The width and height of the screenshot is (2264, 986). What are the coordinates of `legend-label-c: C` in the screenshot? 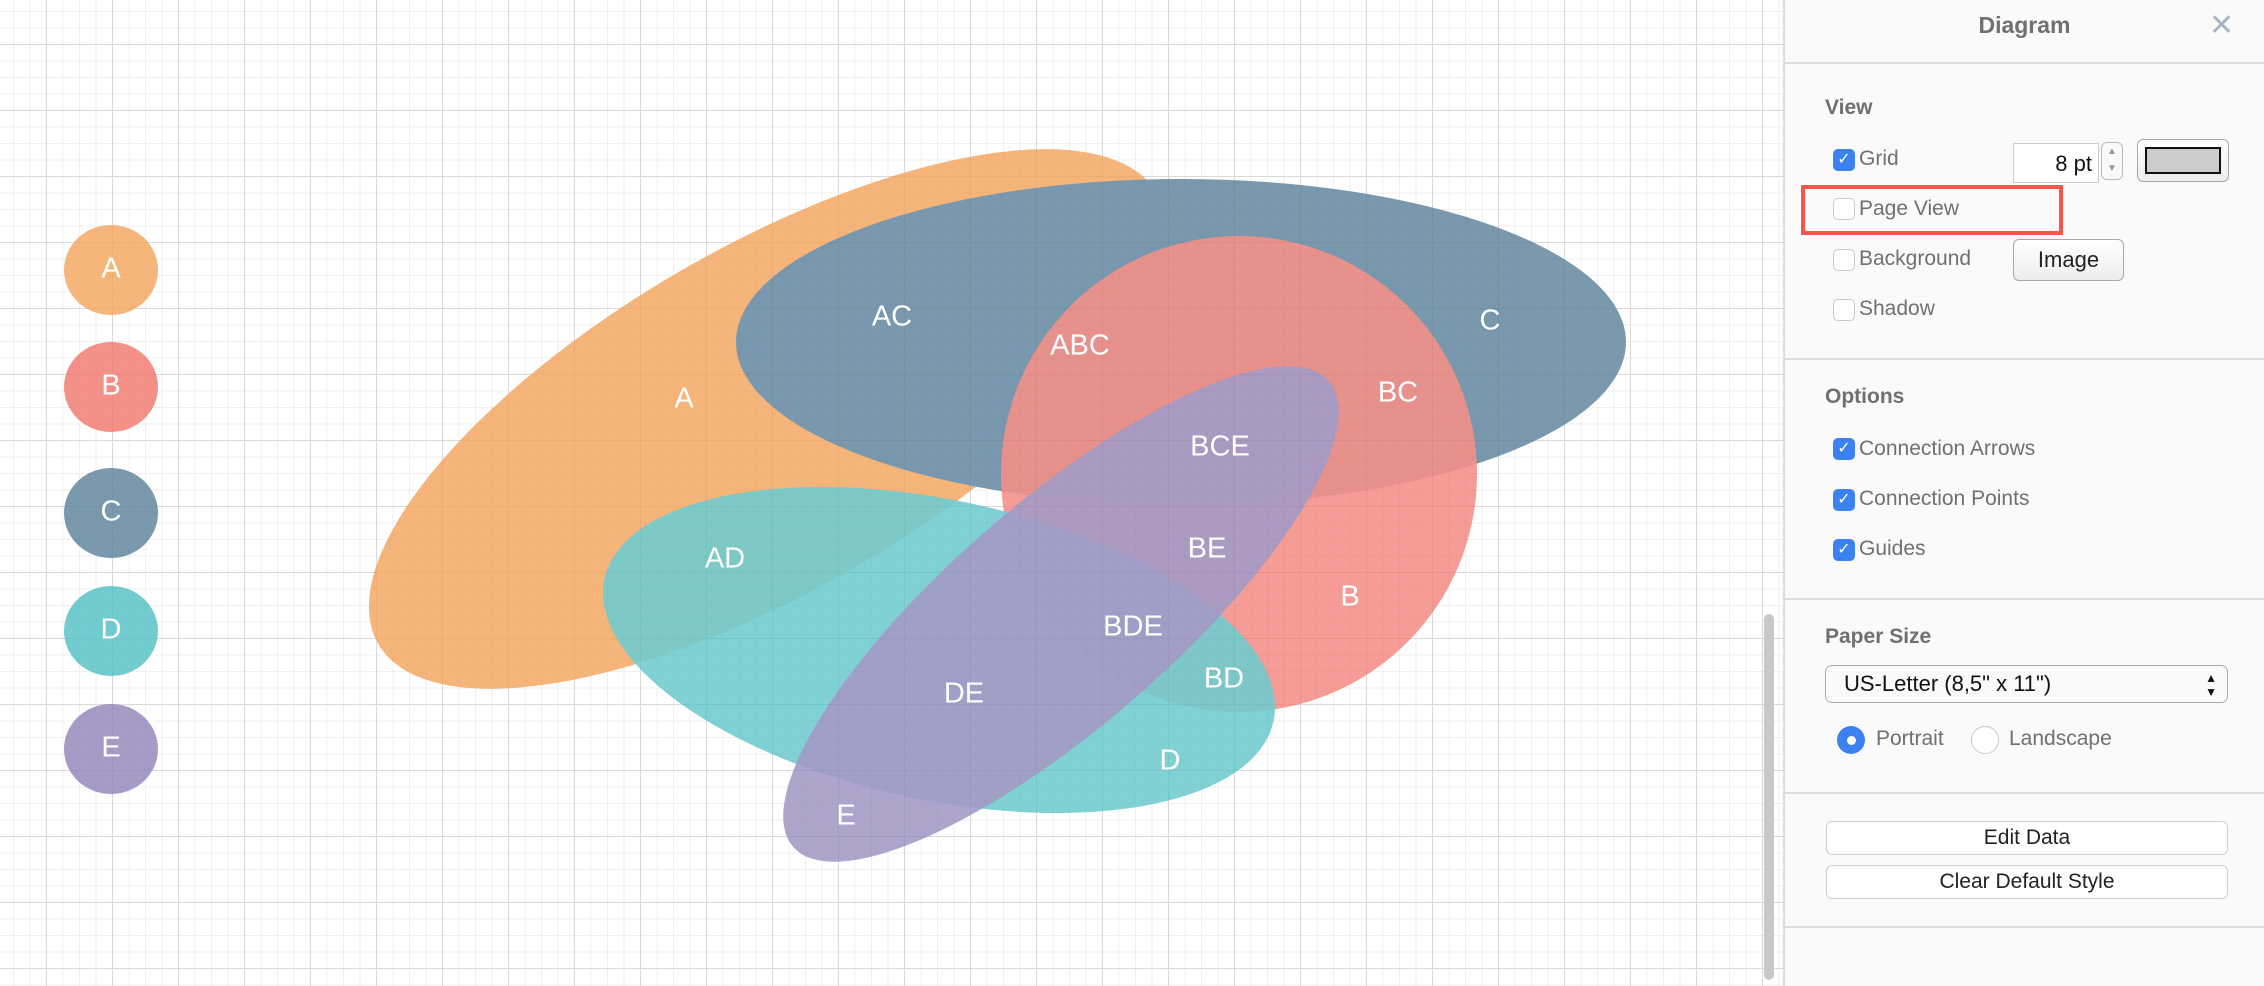 It's located at (111, 512).